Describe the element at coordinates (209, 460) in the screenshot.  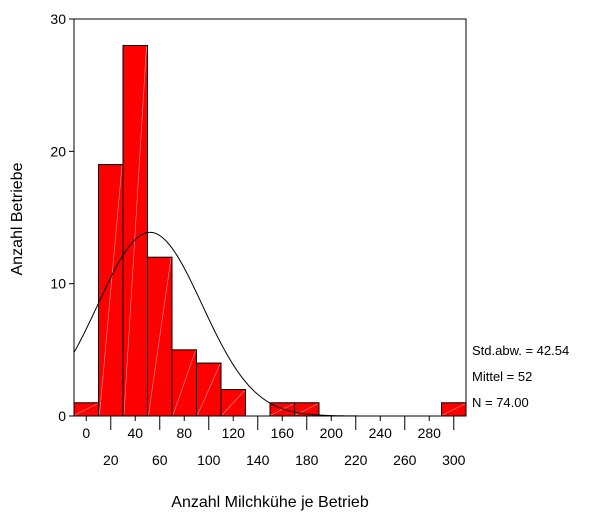
I see `x-tick-label: 100` at that location.